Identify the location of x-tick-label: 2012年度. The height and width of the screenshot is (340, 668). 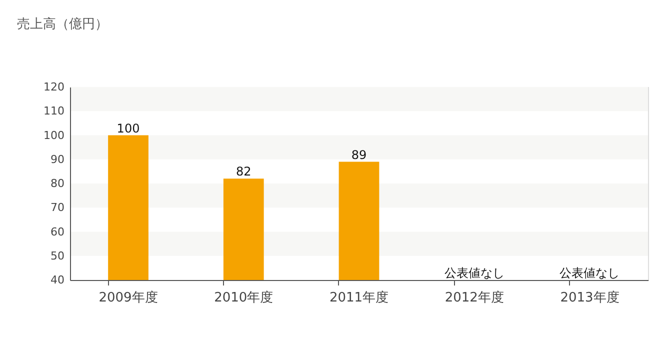
(474, 298).